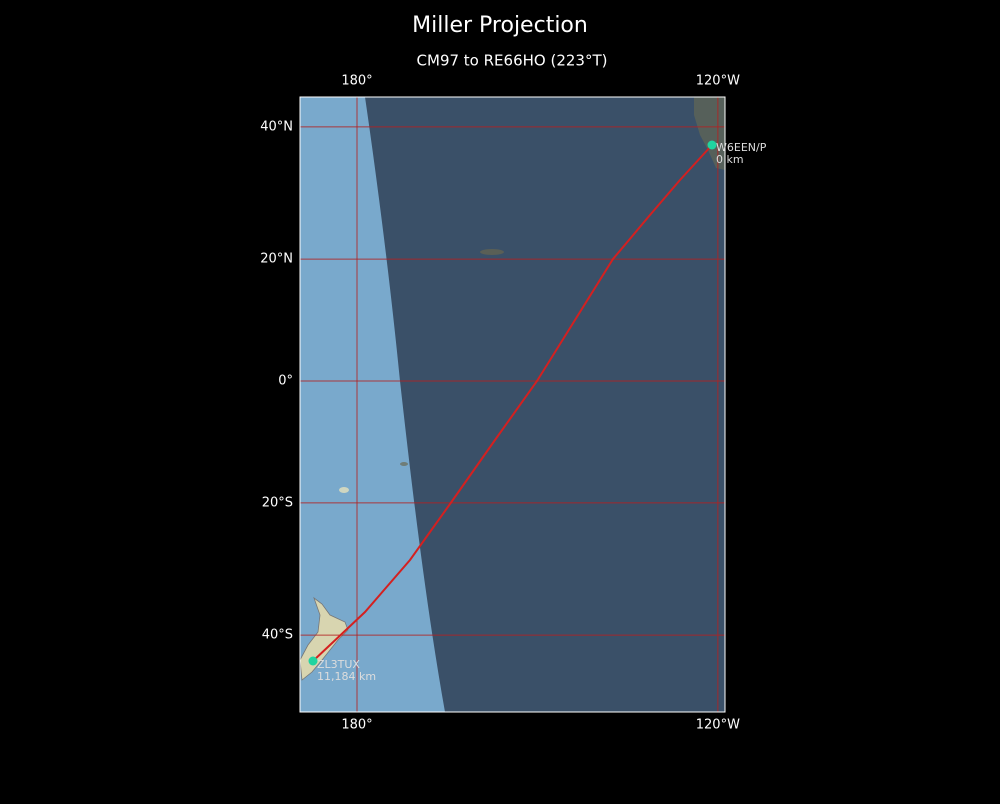 The width and height of the screenshot is (1000, 804). Describe the element at coordinates (277, 502) in the screenshot. I see `lat-label: 20°S` at that location.